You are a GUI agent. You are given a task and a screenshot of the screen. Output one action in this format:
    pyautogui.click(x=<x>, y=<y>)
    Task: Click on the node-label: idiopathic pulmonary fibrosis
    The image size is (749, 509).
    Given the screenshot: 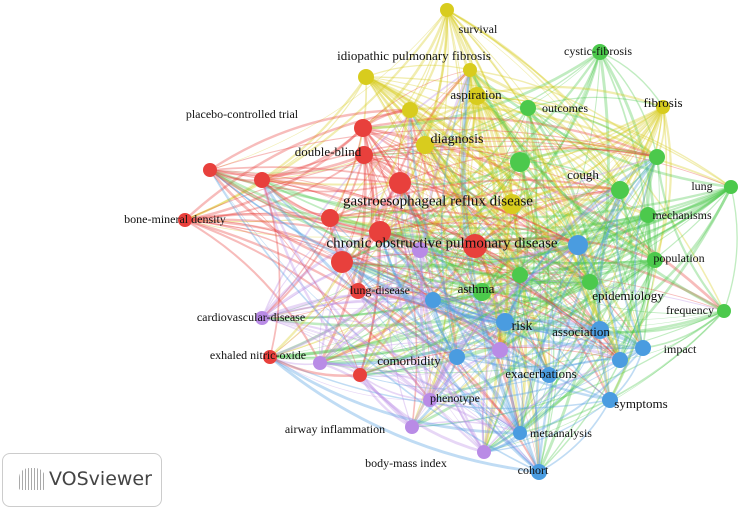 What is the action you would take?
    pyautogui.click(x=414, y=55)
    